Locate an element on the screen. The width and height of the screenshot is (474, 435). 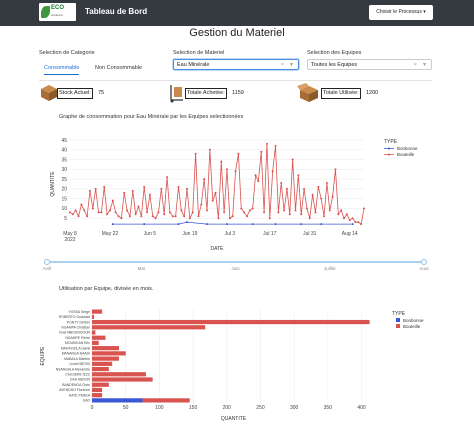
y-tick-label: 25 is located at coordinates (64, 180).